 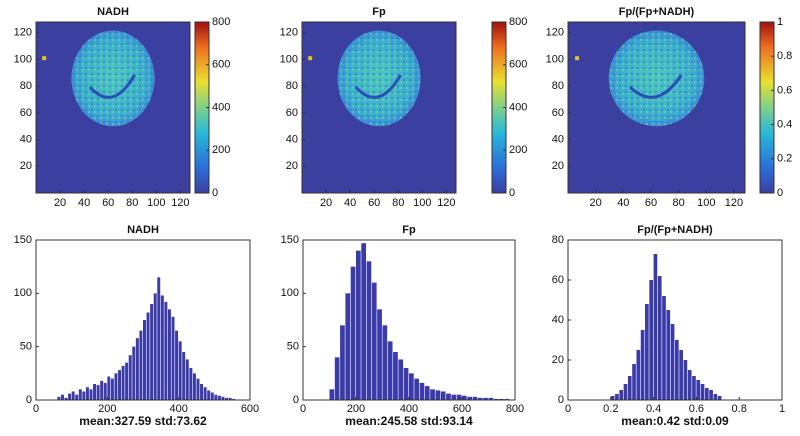 I want to click on colorbar-tick-label: 200, so click(x=221, y=150).